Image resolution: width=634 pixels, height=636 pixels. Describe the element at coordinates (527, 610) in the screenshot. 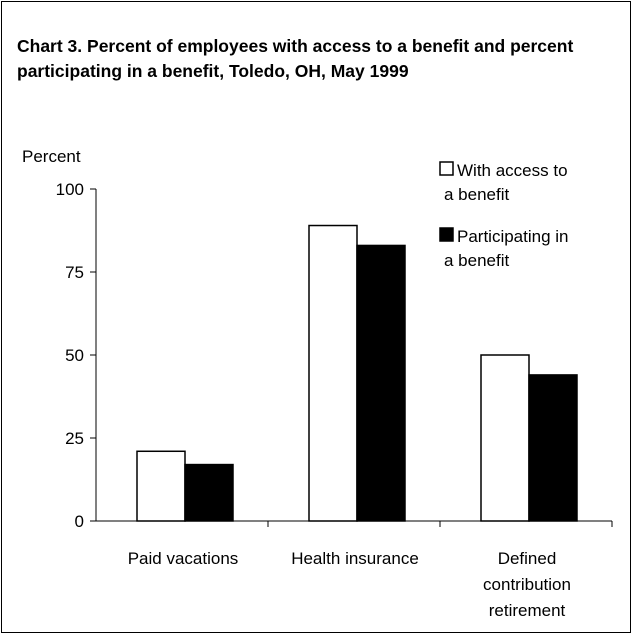

I see `x-tick-label: retirement` at that location.